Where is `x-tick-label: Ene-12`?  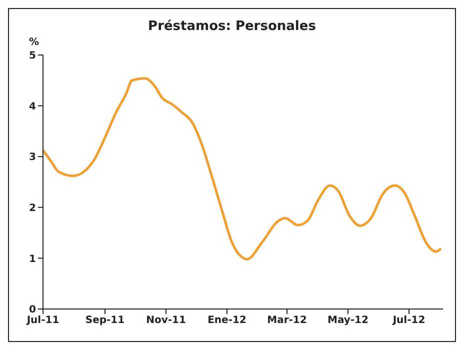
x-tick-label: Ene-12 is located at coordinates (227, 320).